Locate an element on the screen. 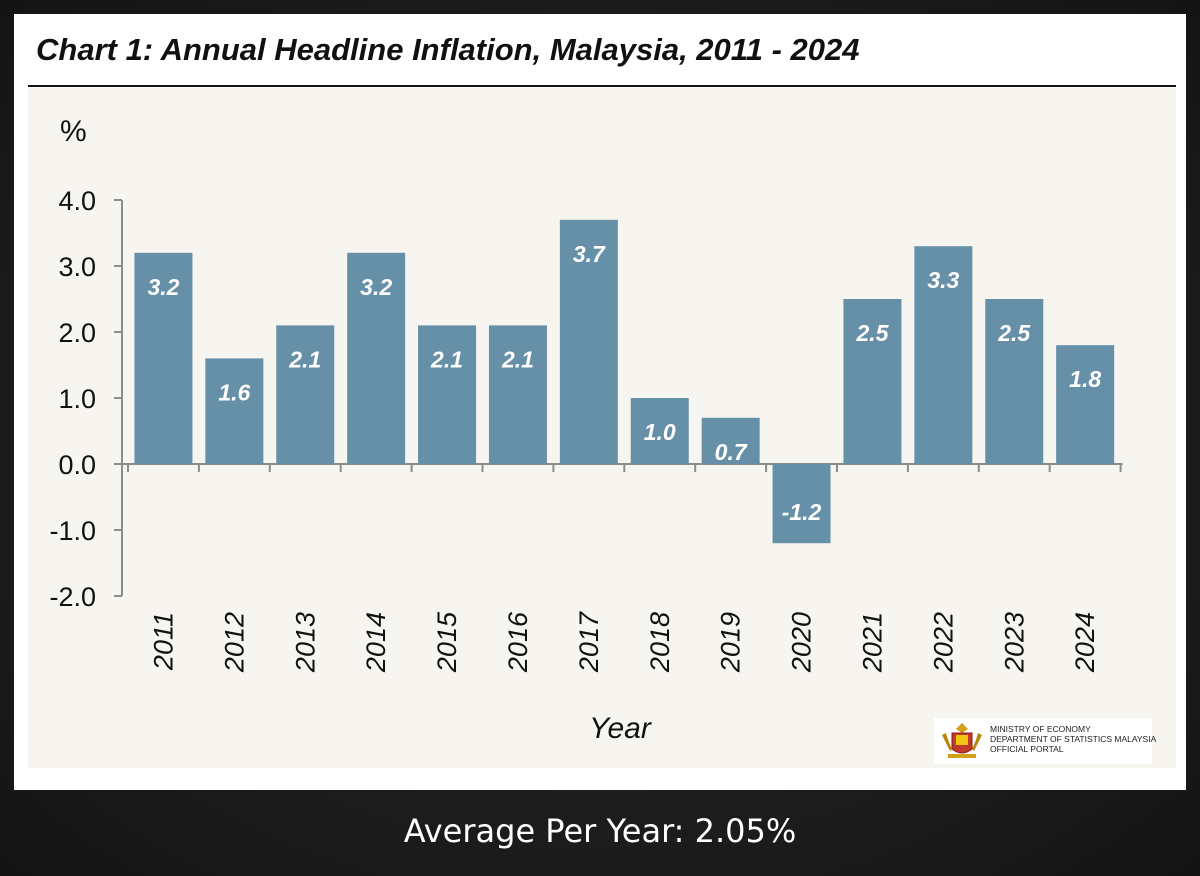 Image resolution: width=1200 pixels, height=876 pixels. title-rule is located at coordinates (602, 86).